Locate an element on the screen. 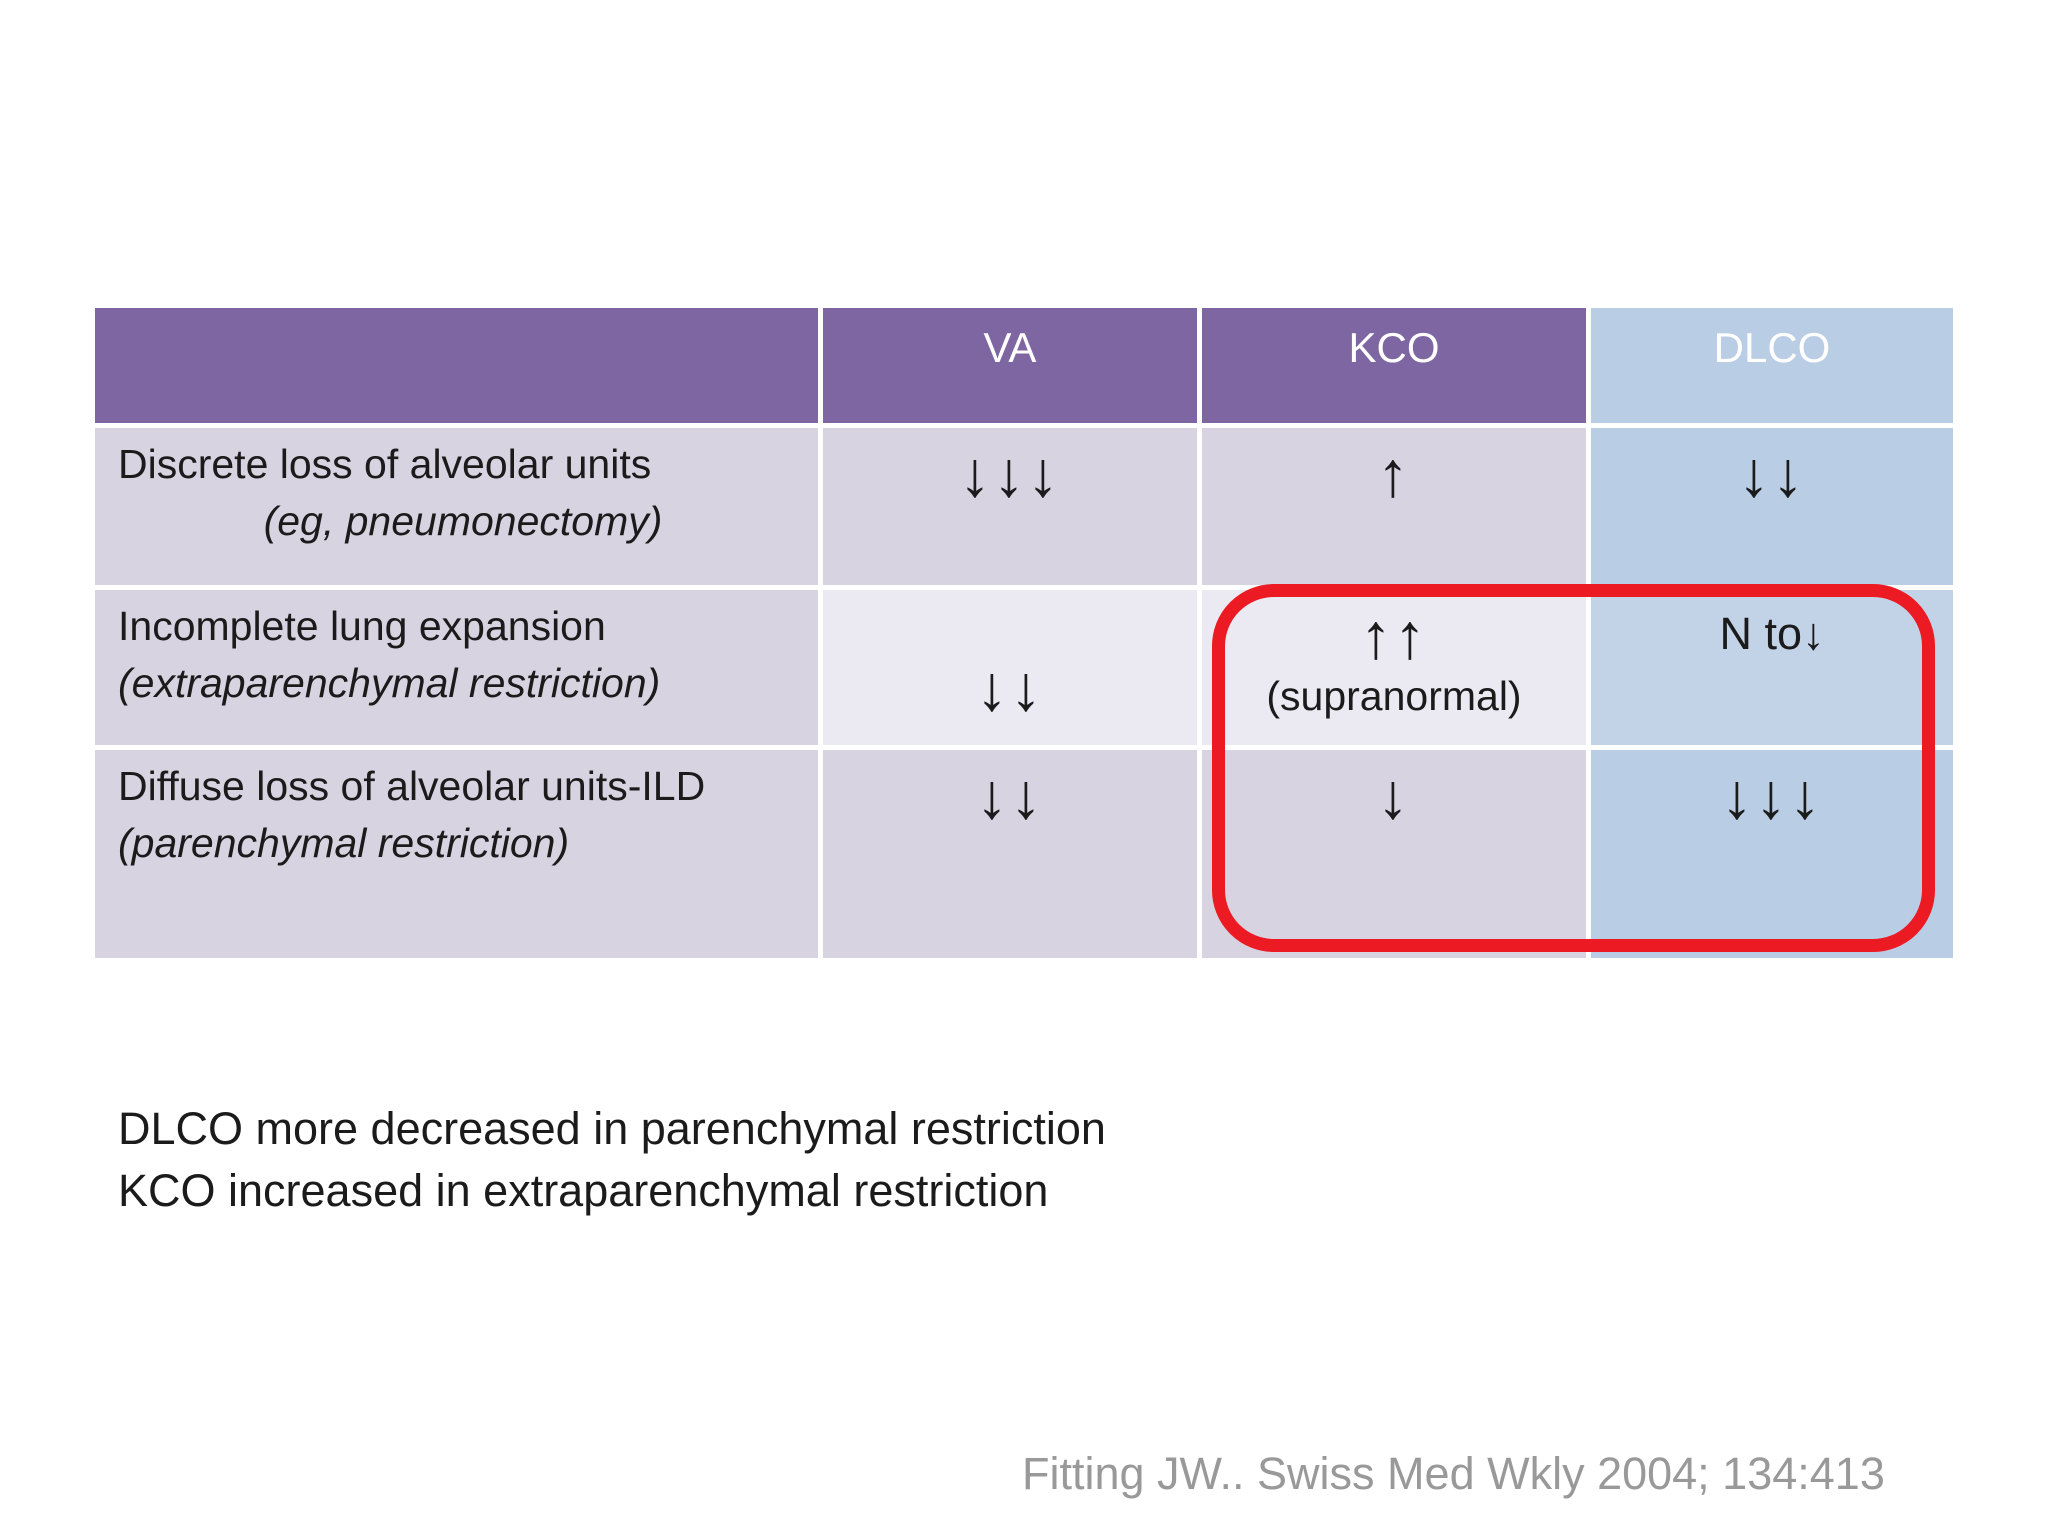  row-label-line1: Diffuse loss of alveolar units-ILD is located at coordinates (412, 786).